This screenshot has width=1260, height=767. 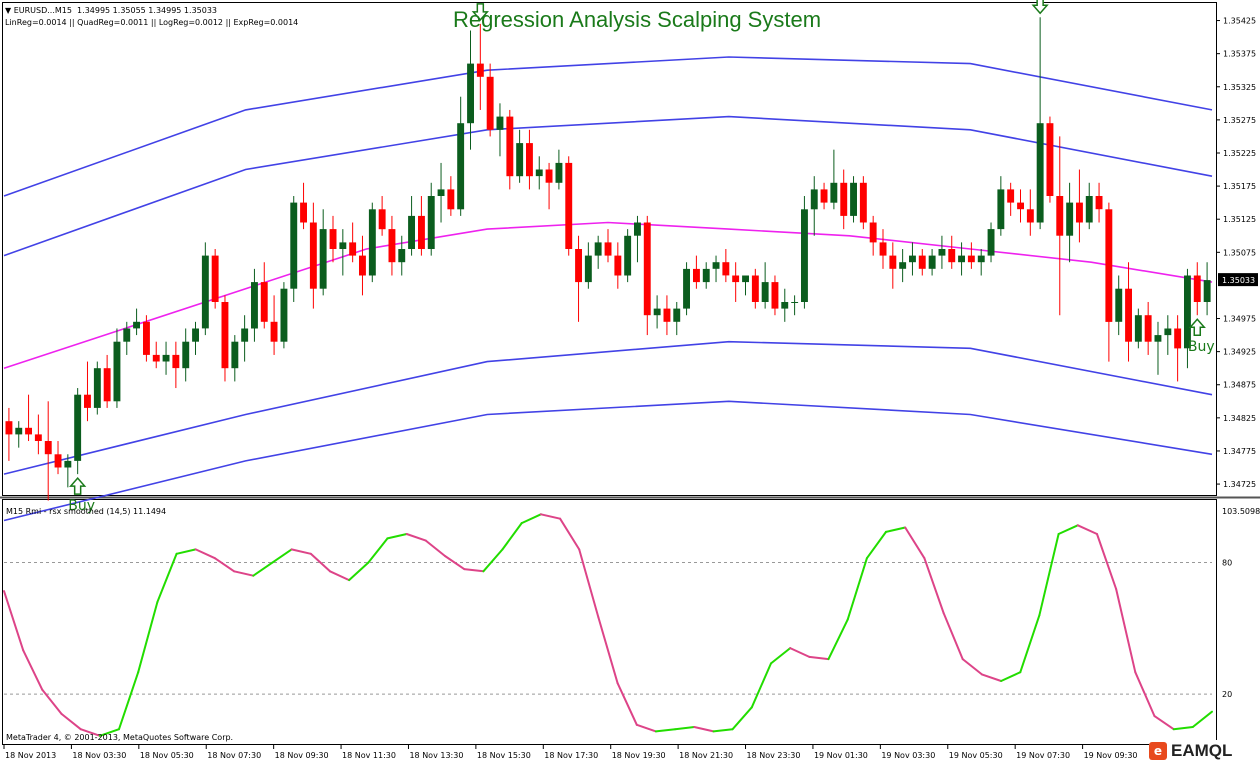 What do you see at coordinates (571, 755) in the screenshot?
I see `time-tick-label: 18 Nov 17:30` at bounding box center [571, 755].